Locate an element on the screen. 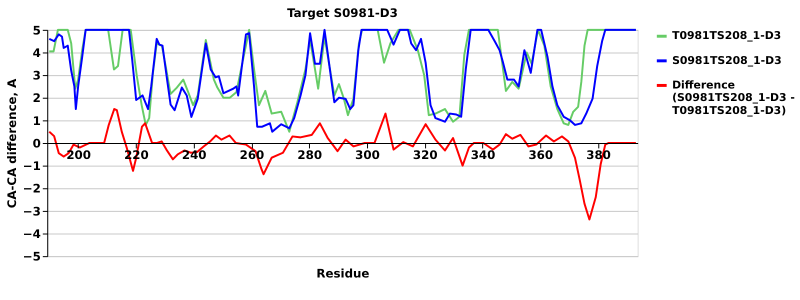 The image size is (800, 300). y-tick-label: −3 is located at coordinates (31, 211).